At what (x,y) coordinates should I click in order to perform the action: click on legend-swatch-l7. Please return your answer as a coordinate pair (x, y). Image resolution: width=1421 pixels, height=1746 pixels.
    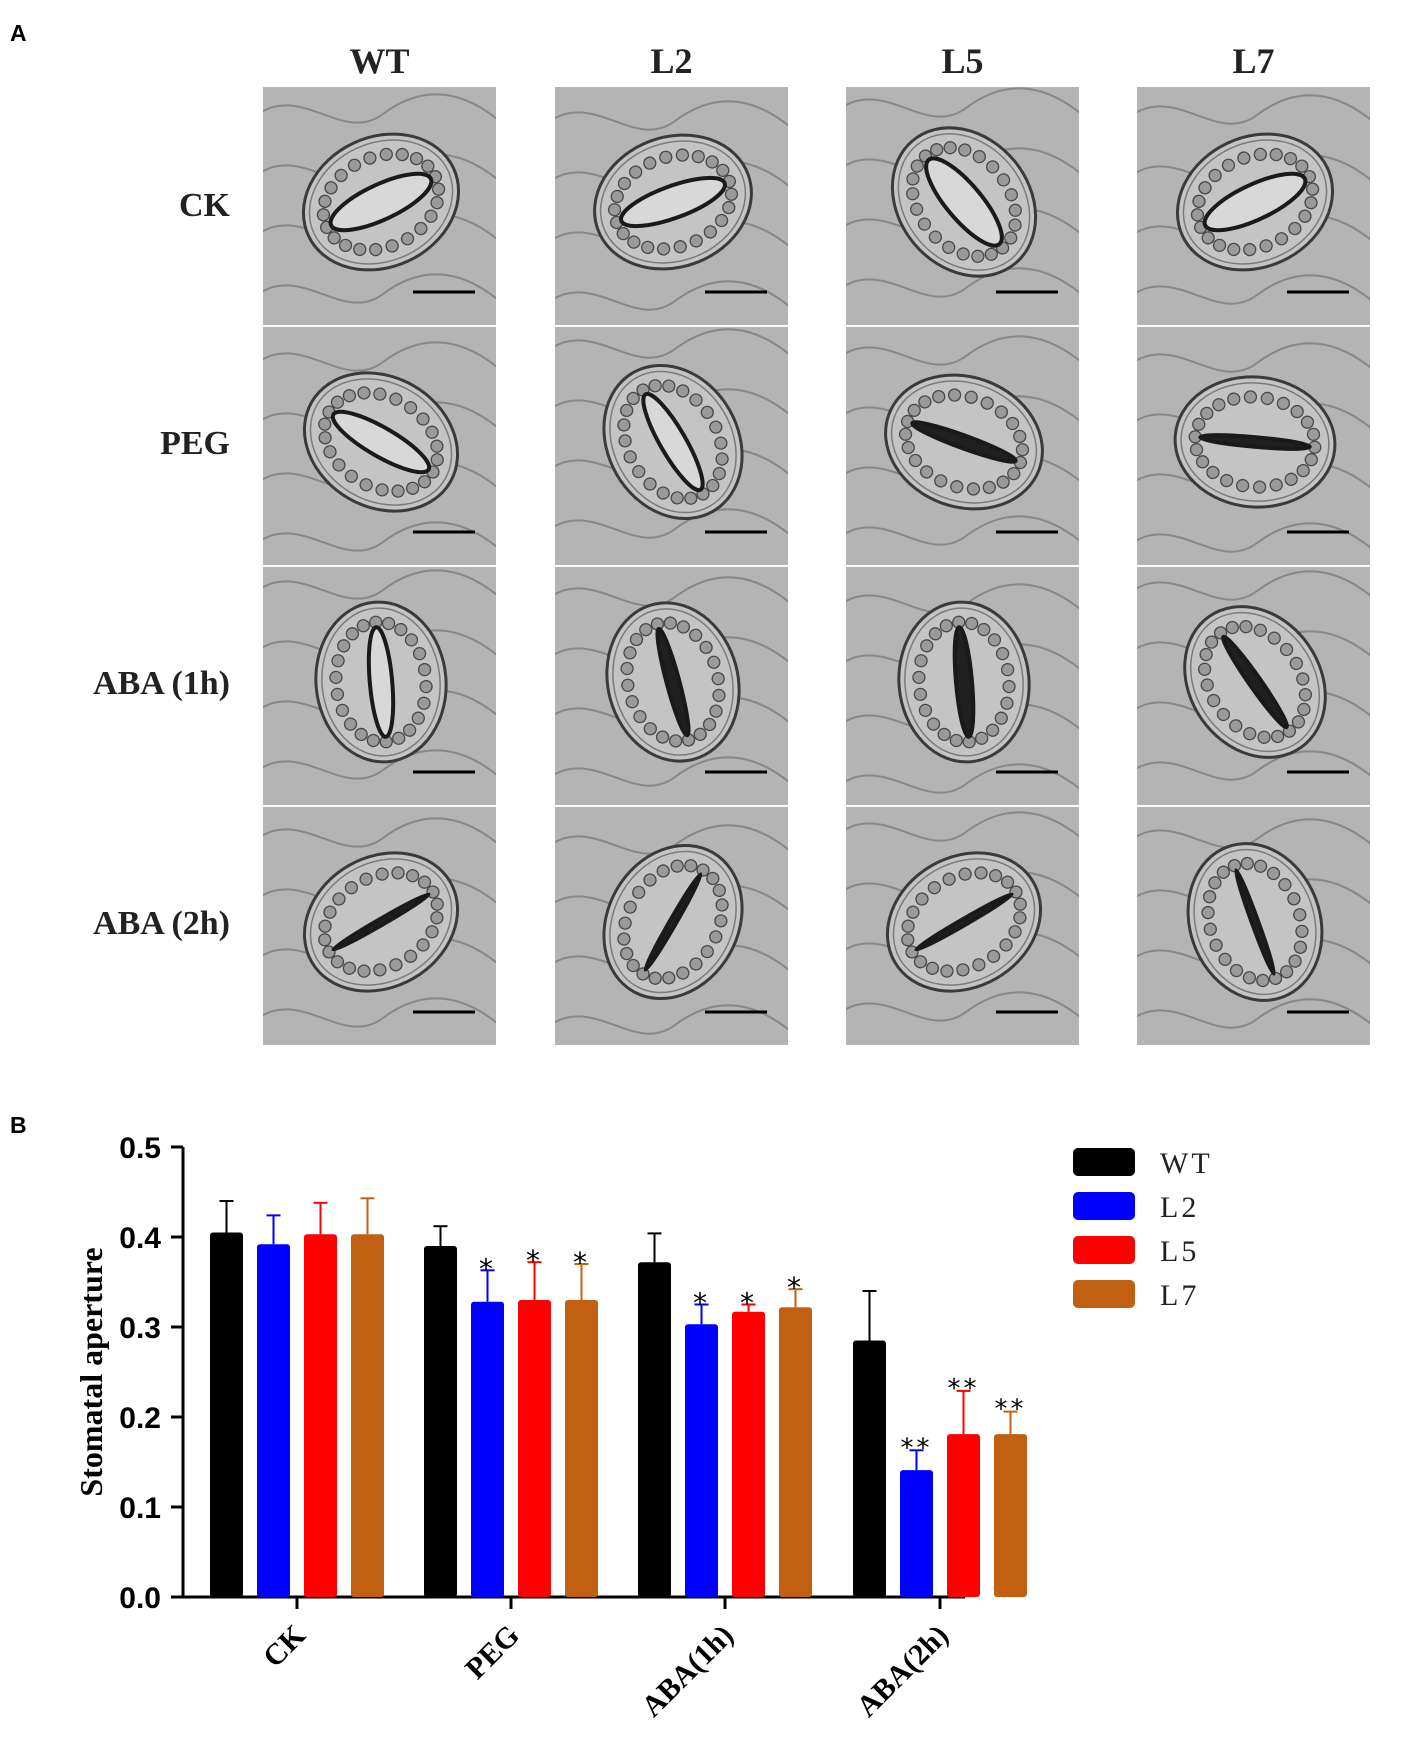
    Looking at the image, I should click on (1104, 1294).